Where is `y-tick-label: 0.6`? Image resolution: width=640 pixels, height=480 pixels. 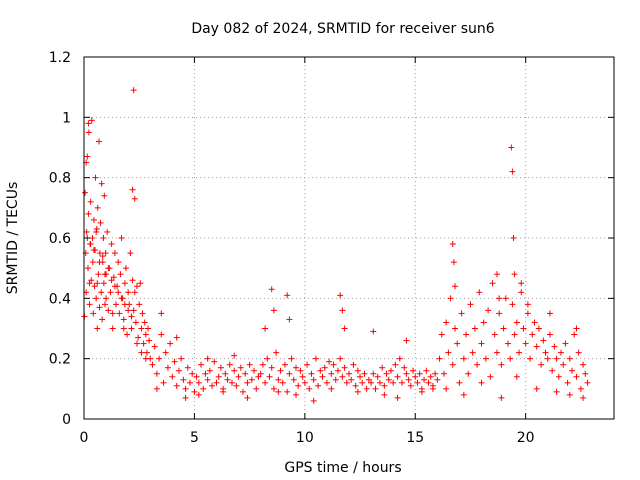
y-tick-label: 0.6 is located at coordinates (60, 239).